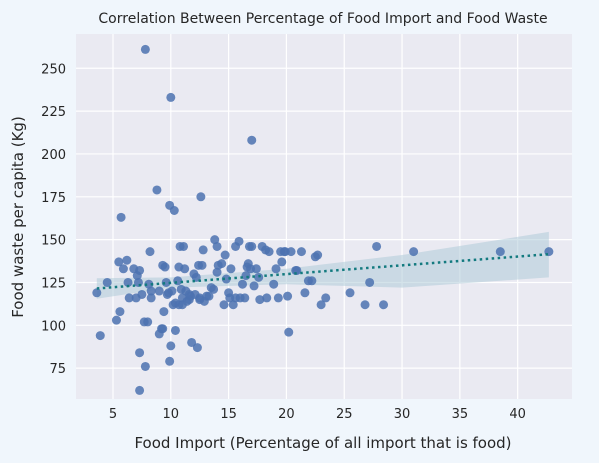 The image size is (599, 463). What do you see at coordinates (53, 219) in the screenshot?
I see `y-tick-labels: 75 100 125 150 175 200 225 250` at bounding box center [53, 219].